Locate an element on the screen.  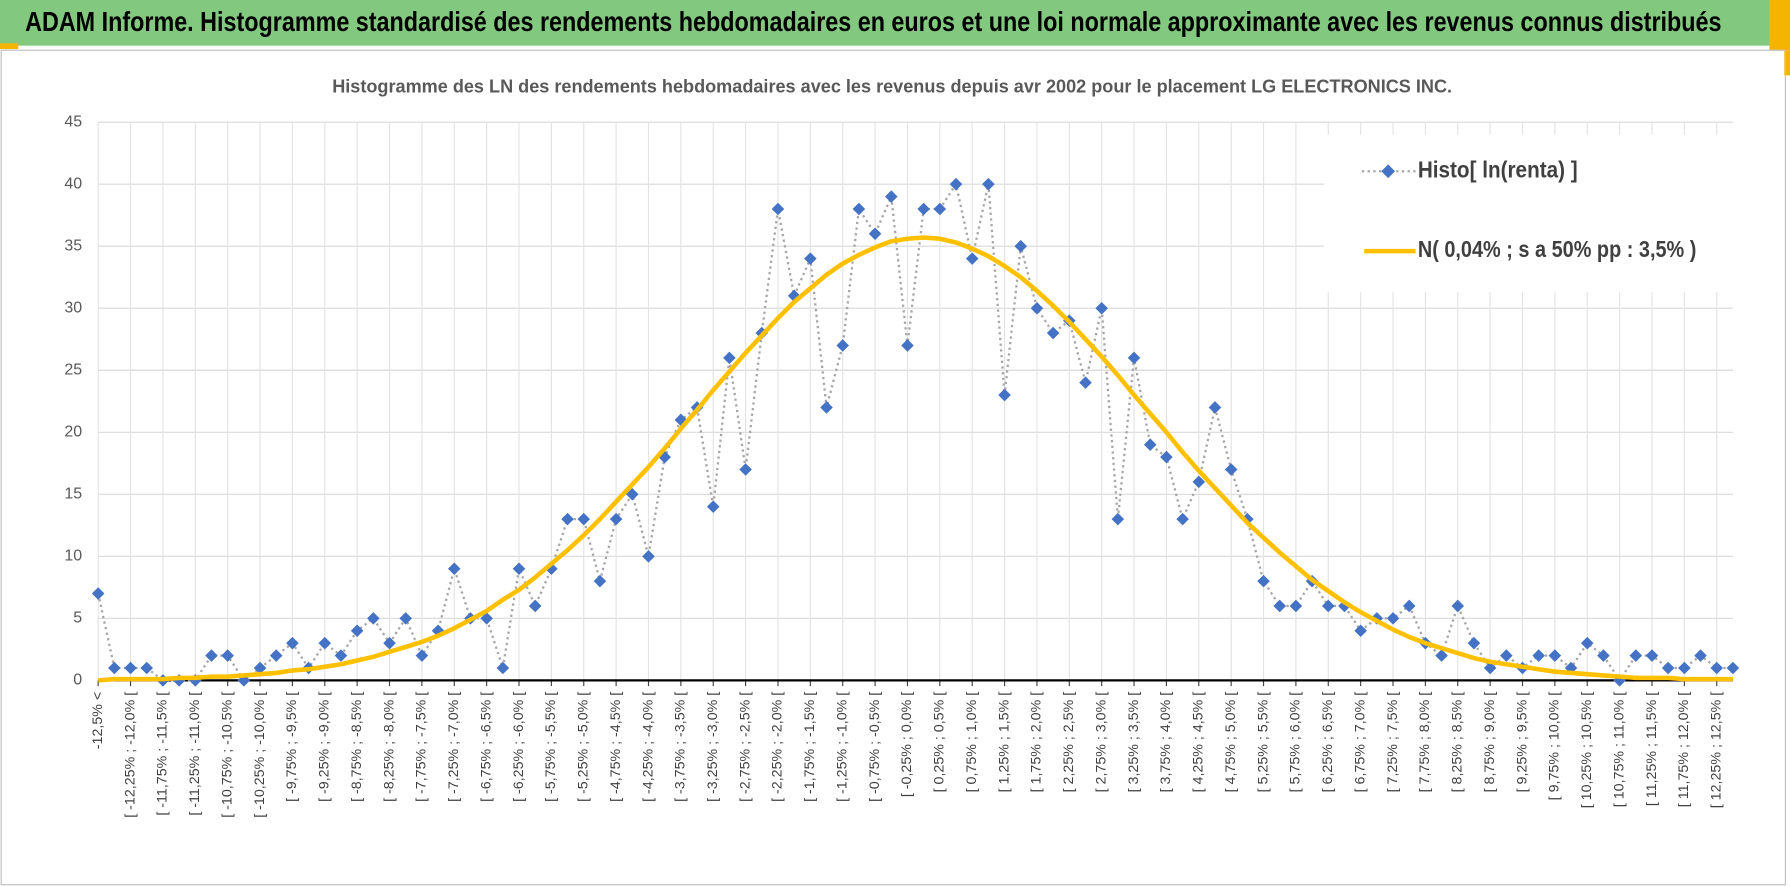
x-tick-label: [ 6,75% ; 7,0% [ is located at coordinates (1360, 742).